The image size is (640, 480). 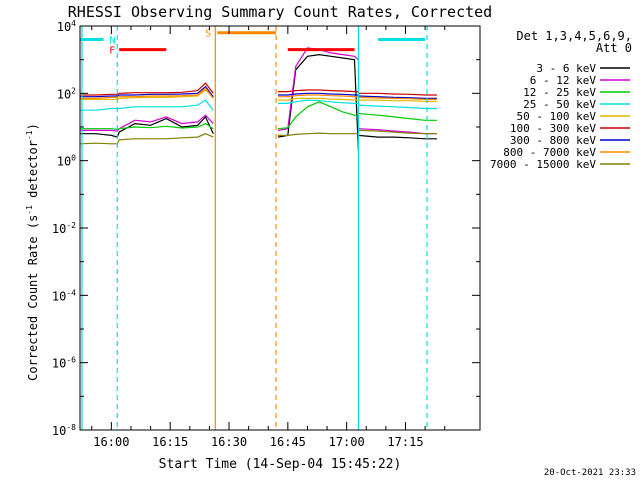 I want to click on band-label-n: N, so click(x=113, y=40).